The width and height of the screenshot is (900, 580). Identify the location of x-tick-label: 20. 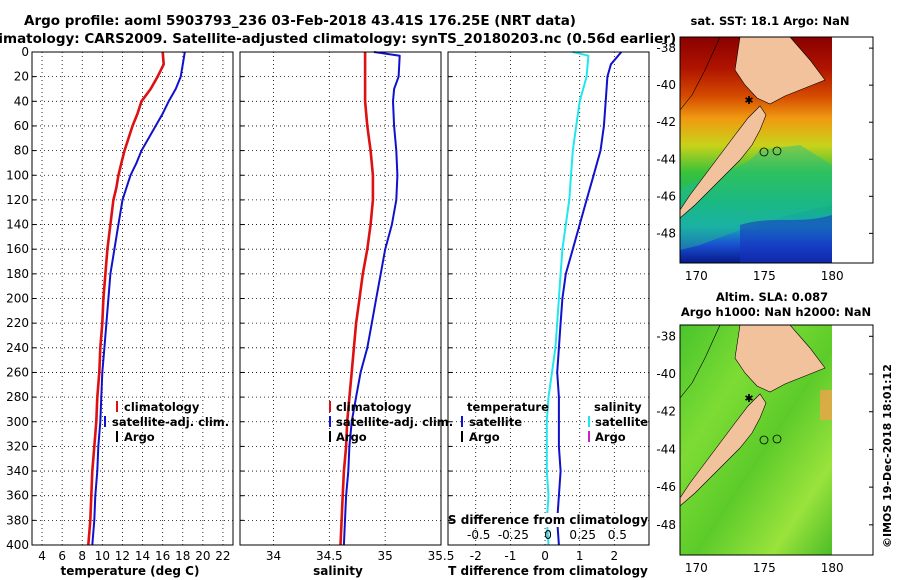
(202, 556).